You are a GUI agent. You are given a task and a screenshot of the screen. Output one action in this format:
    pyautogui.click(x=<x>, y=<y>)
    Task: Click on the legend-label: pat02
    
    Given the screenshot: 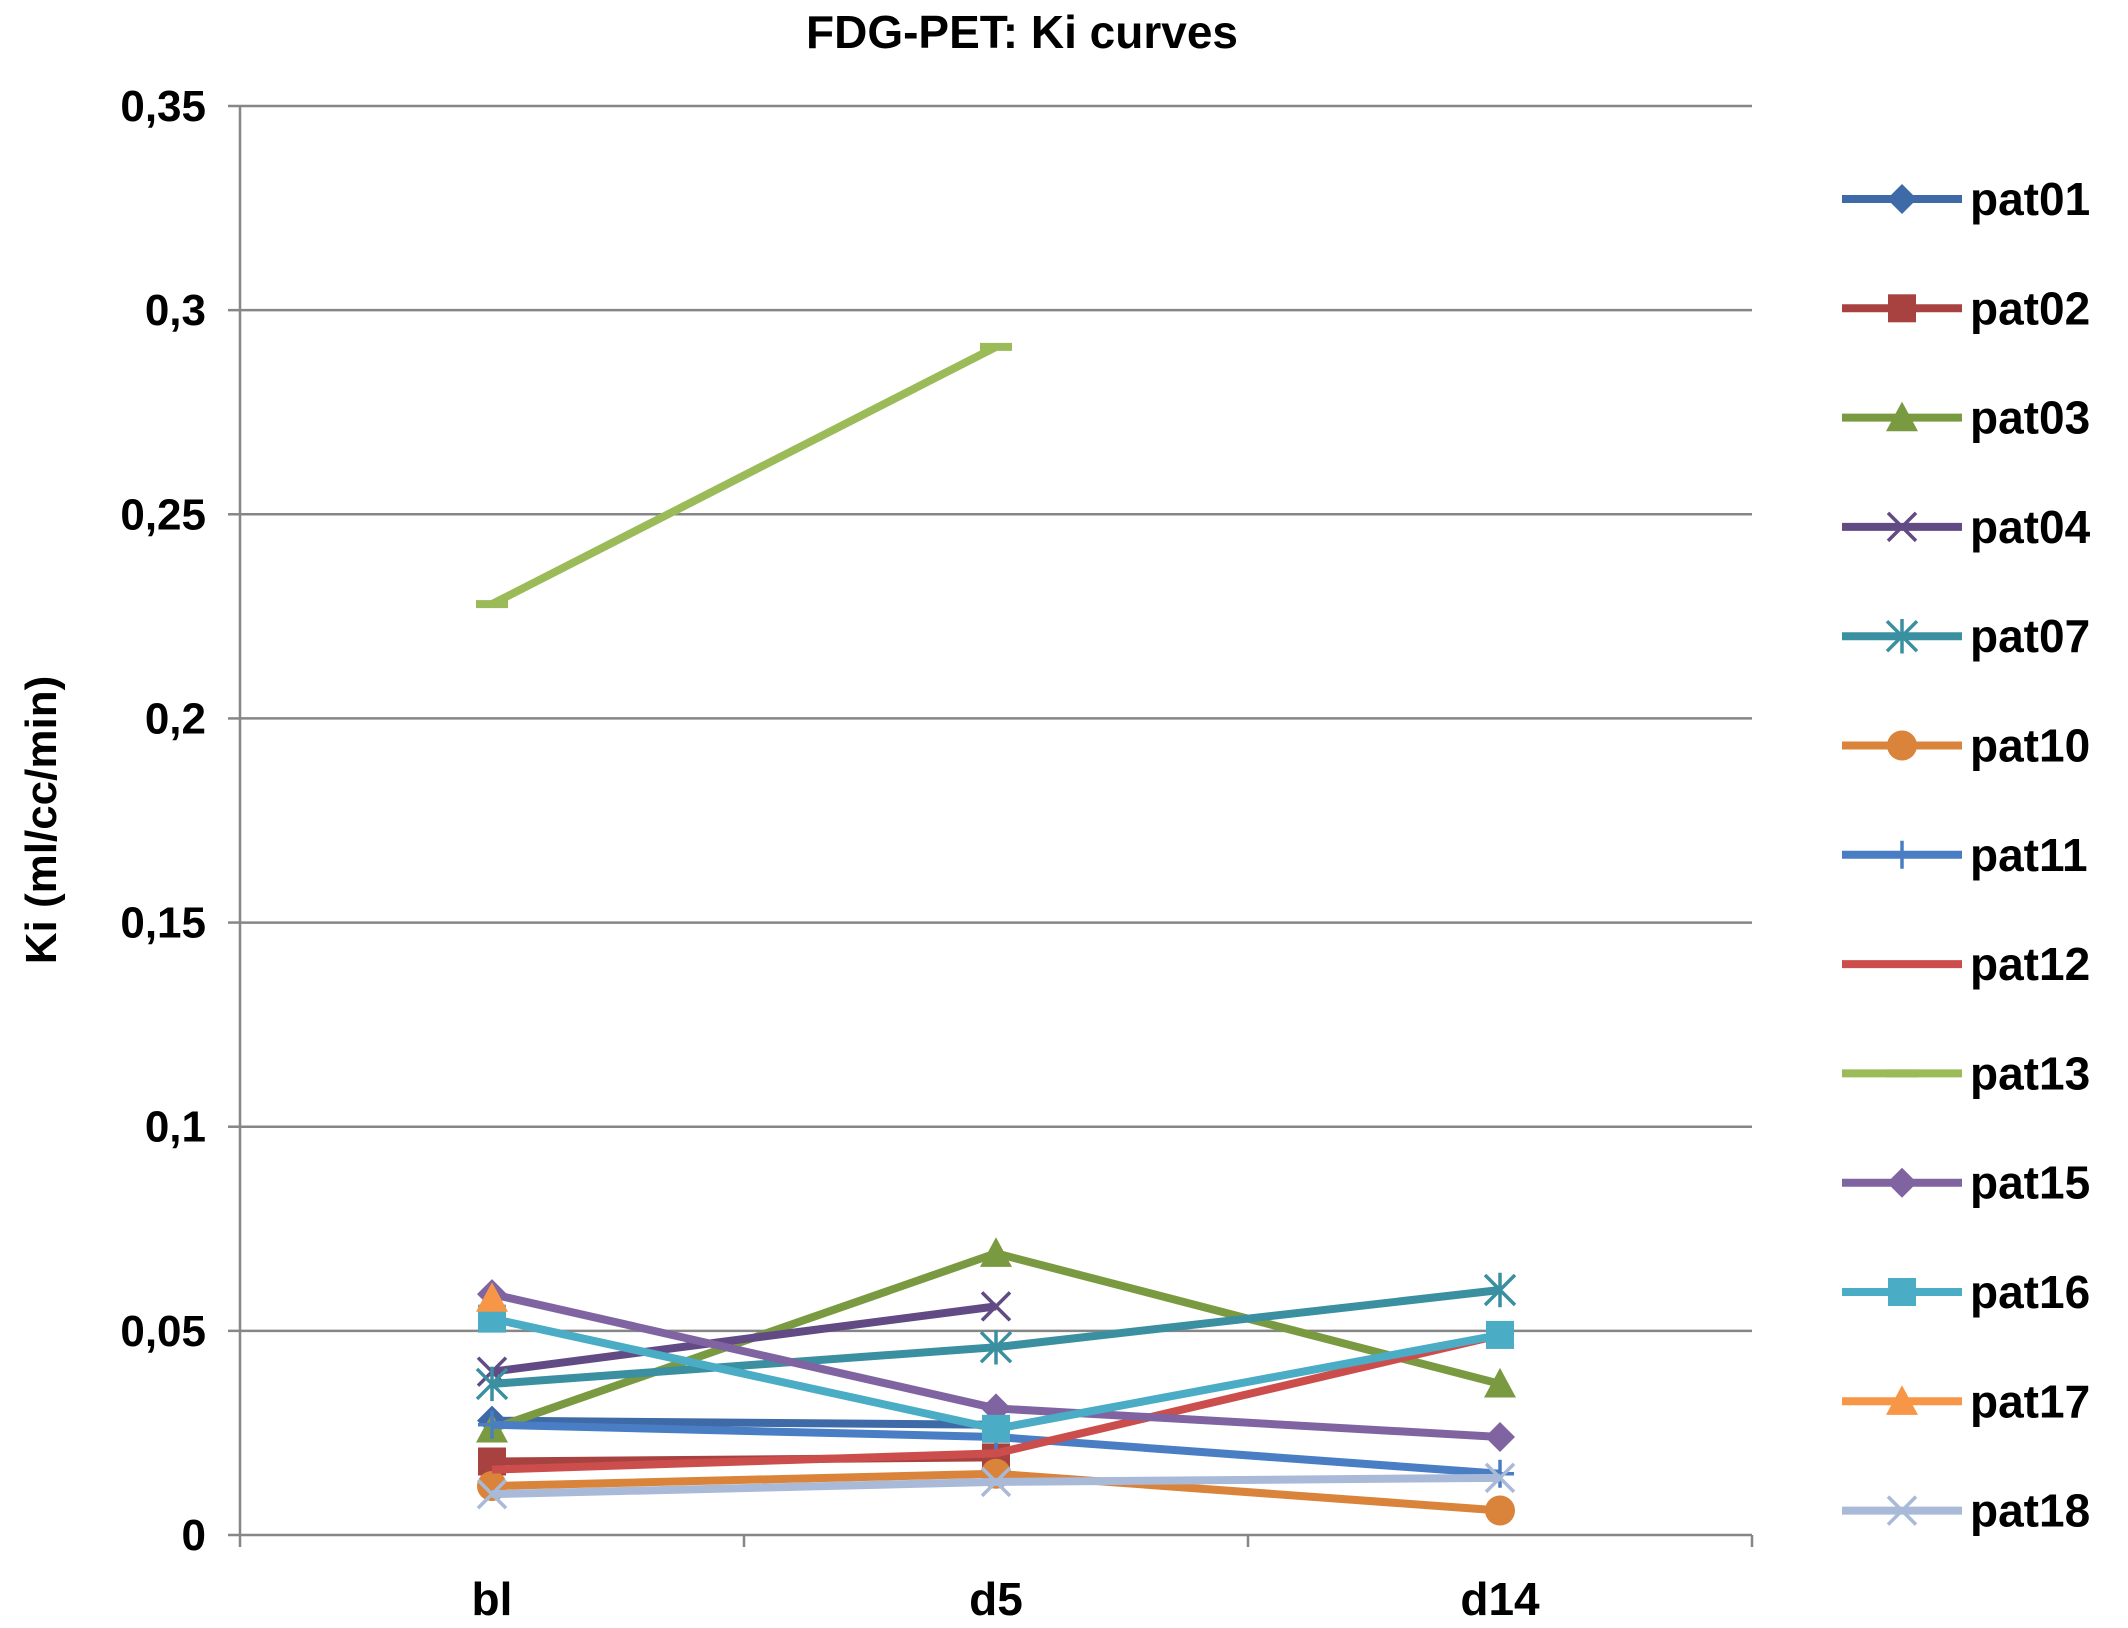 What is the action you would take?
    pyautogui.click(x=2030, y=308)
    